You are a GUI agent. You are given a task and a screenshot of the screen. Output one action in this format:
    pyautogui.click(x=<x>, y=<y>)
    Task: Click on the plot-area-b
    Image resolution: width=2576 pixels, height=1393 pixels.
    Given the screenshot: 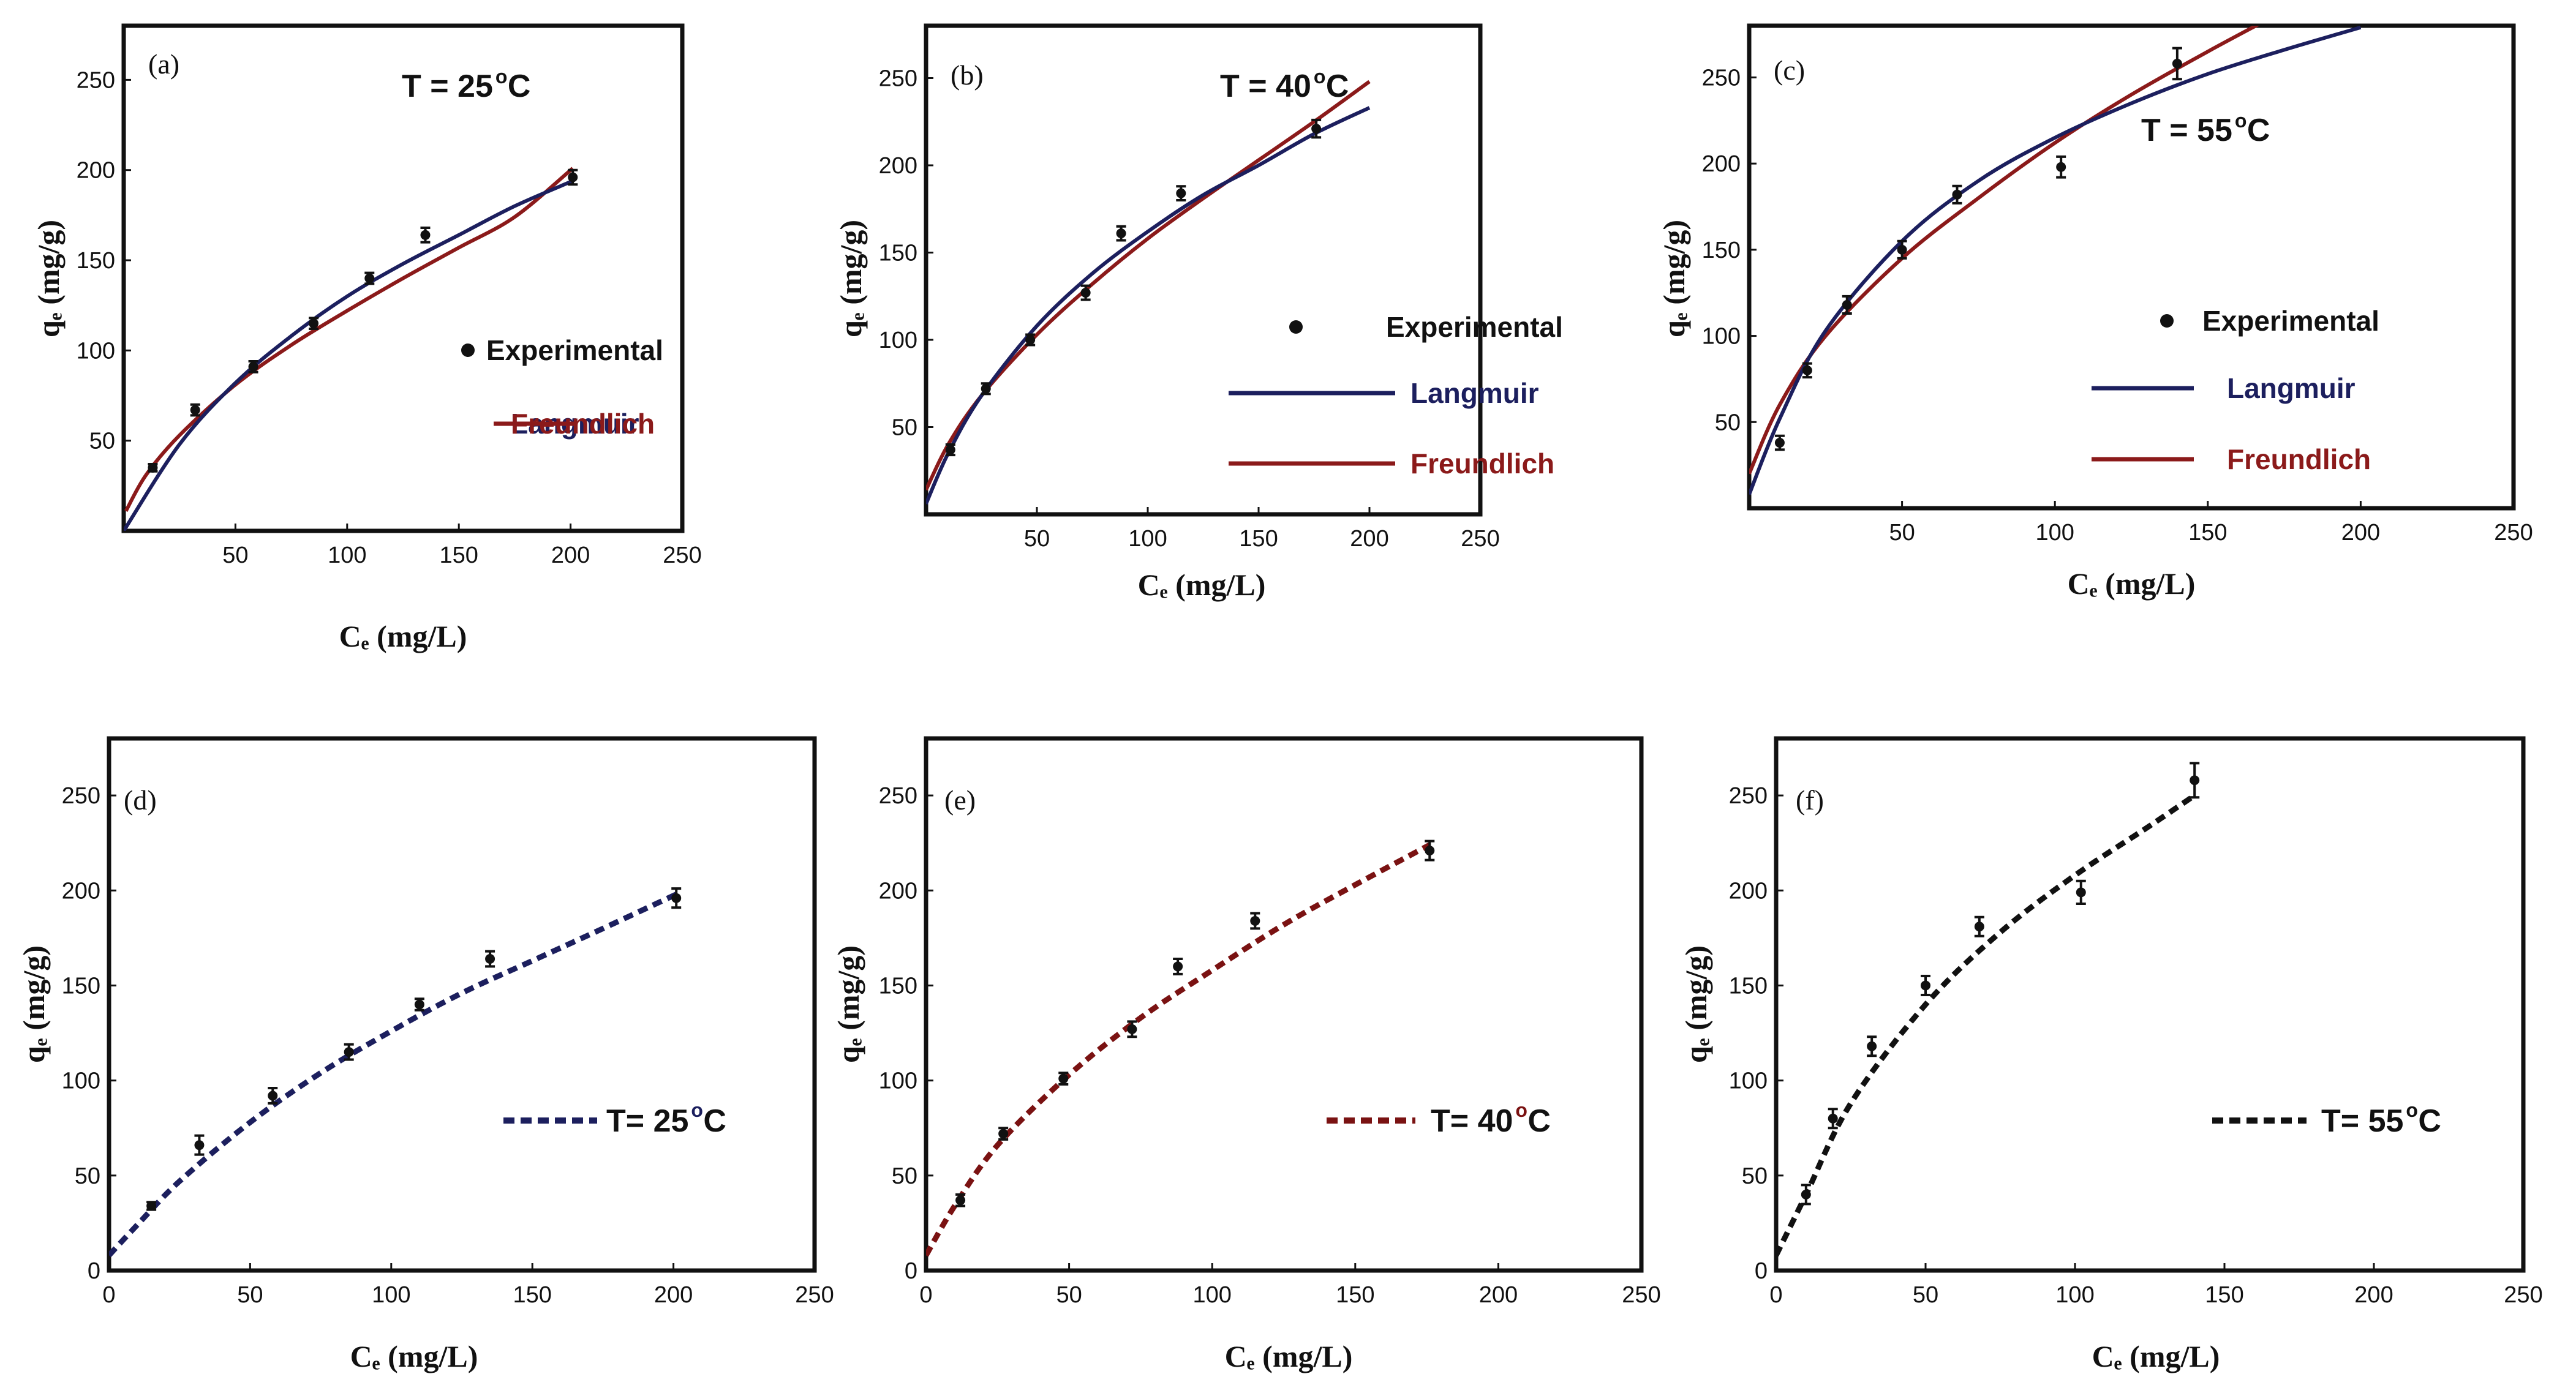 What is the action you would take?
    pyautogui.click(x=1148, y=292)
    